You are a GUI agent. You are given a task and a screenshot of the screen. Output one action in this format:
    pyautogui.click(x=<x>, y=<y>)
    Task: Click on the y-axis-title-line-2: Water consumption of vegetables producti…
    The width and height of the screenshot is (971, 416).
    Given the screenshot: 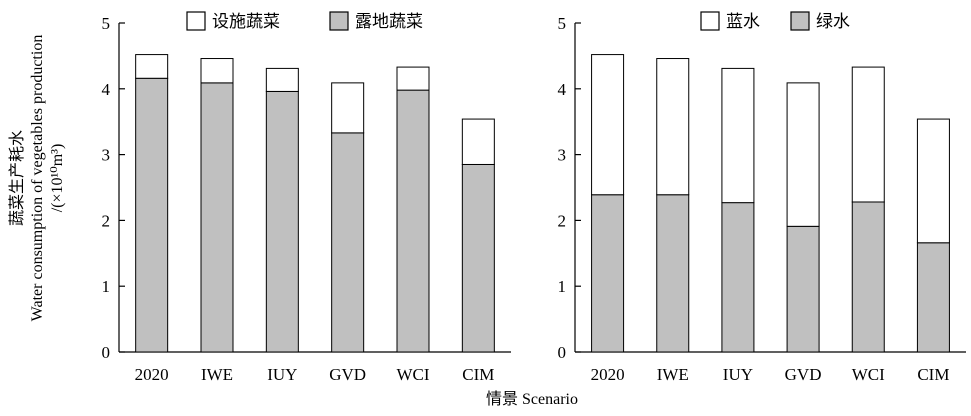 What is the action you would take?
    pyautogui.click(x=37, y=178)
    